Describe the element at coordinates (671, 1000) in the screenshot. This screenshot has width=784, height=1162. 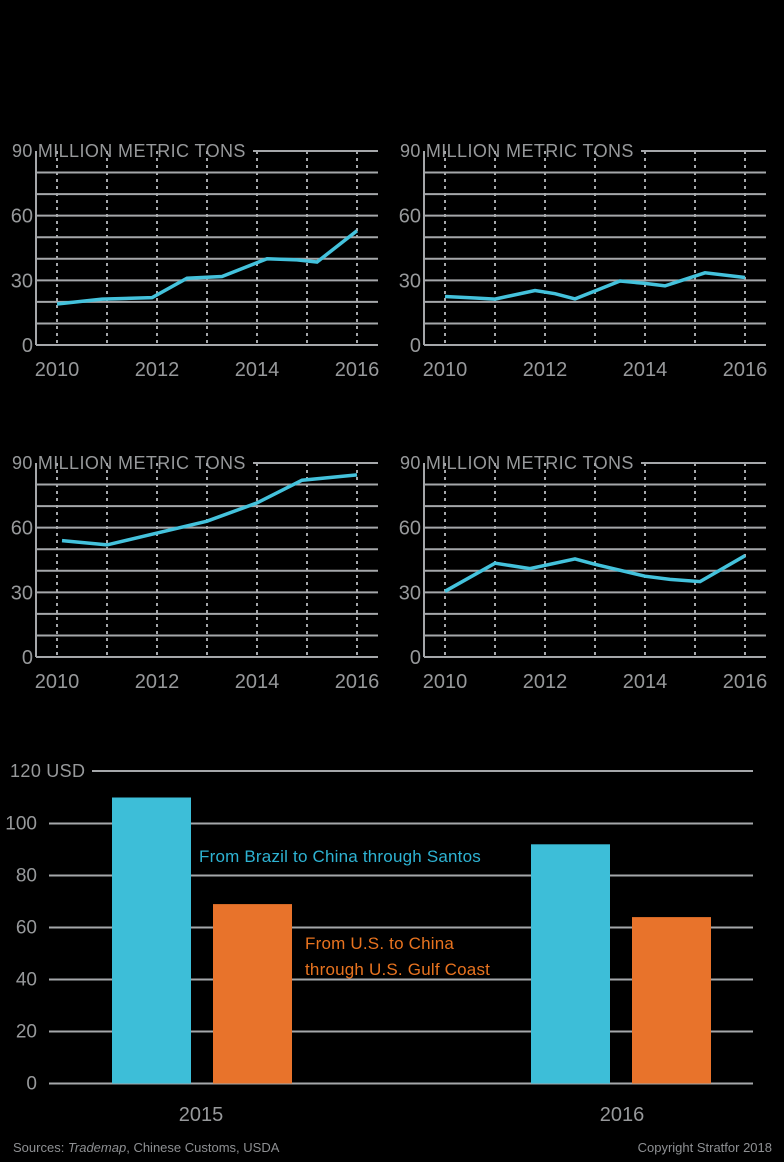
I see `bar-series1-2016` at that location.